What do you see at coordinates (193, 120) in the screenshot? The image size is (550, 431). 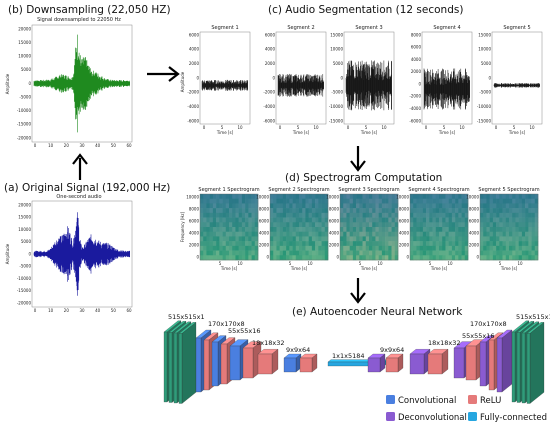 I see `ytick-label: -6000` at bounding box center [193, 120].